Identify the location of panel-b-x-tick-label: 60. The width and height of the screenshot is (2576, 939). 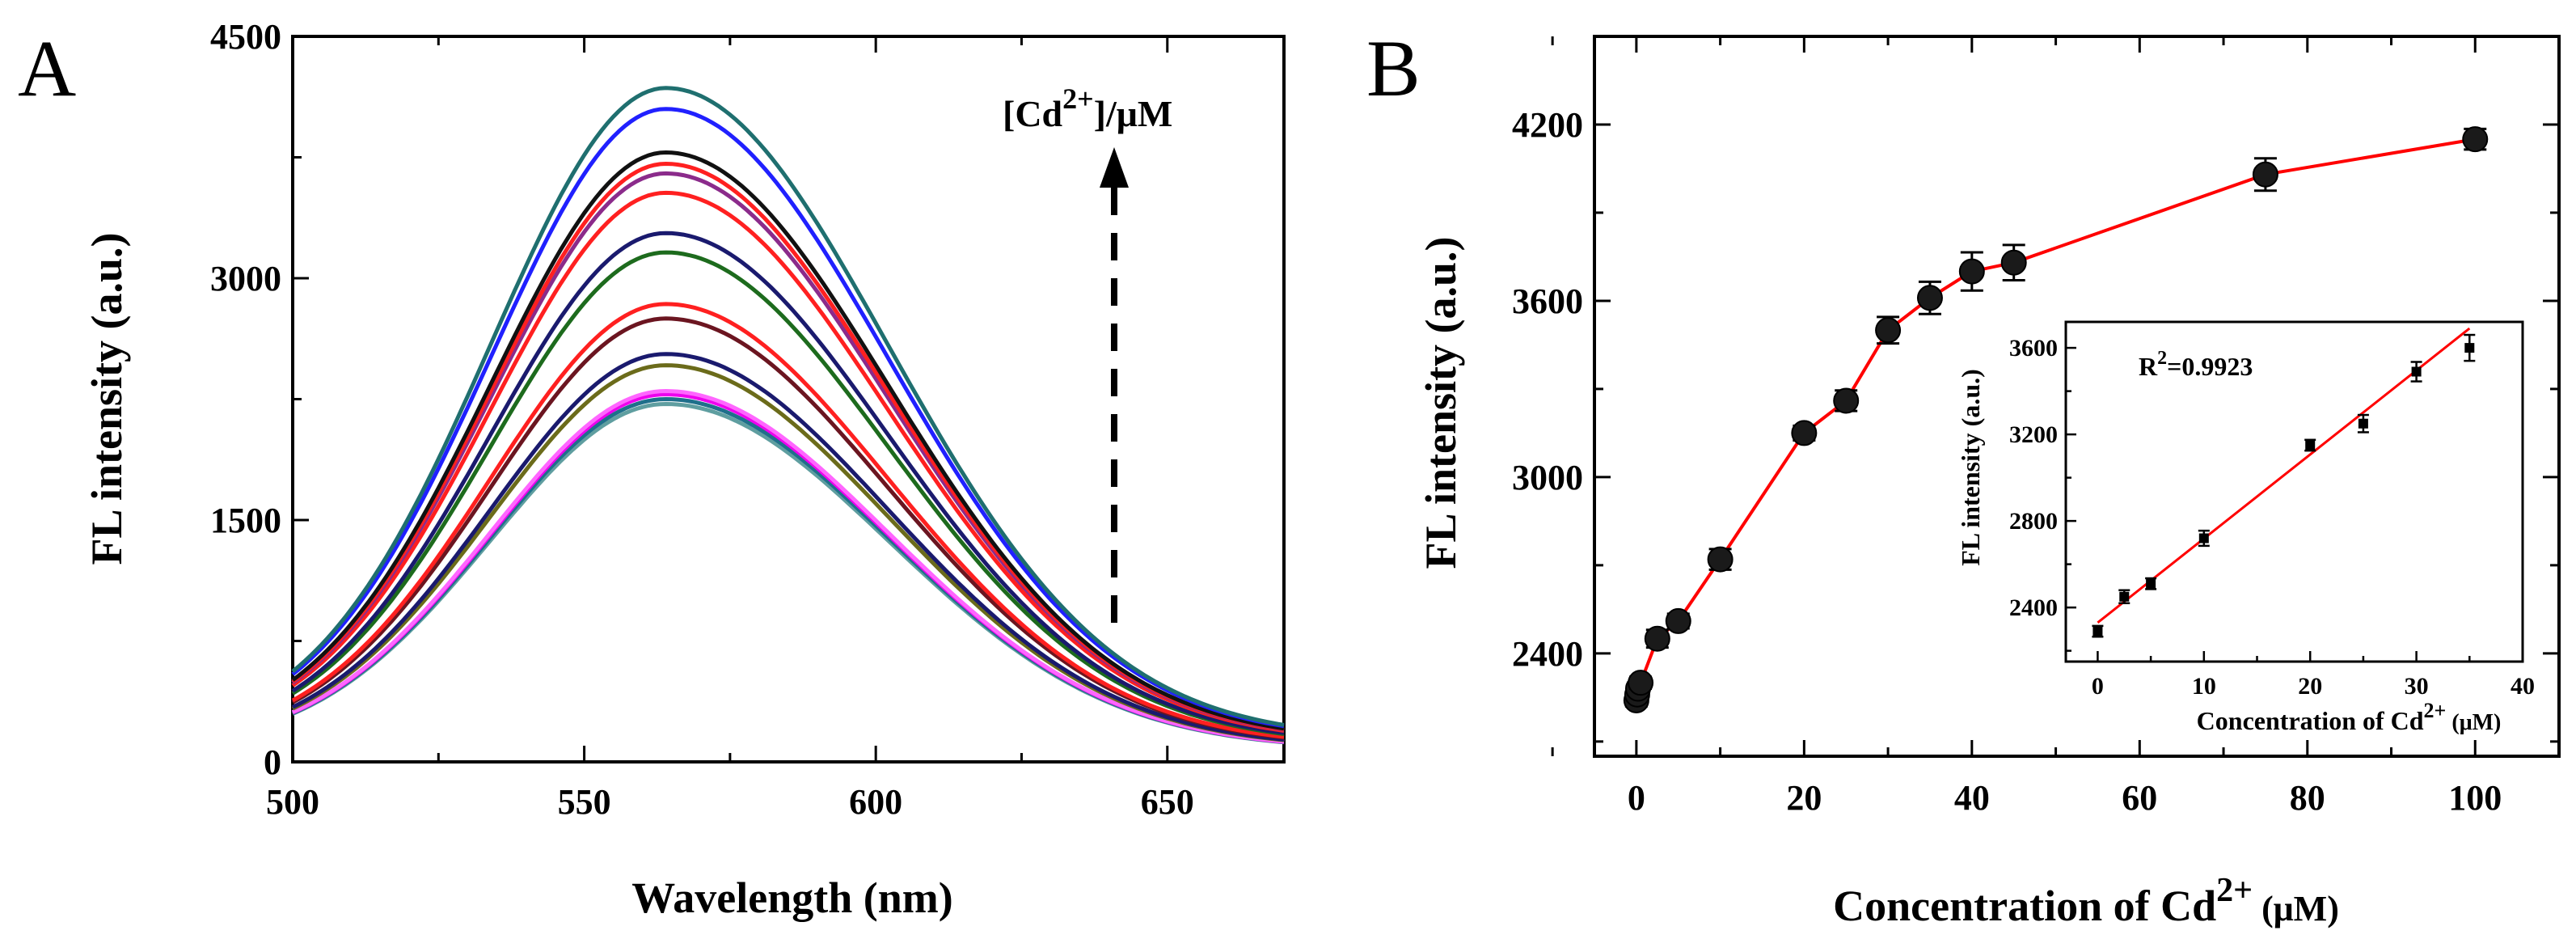
(2139, 798).